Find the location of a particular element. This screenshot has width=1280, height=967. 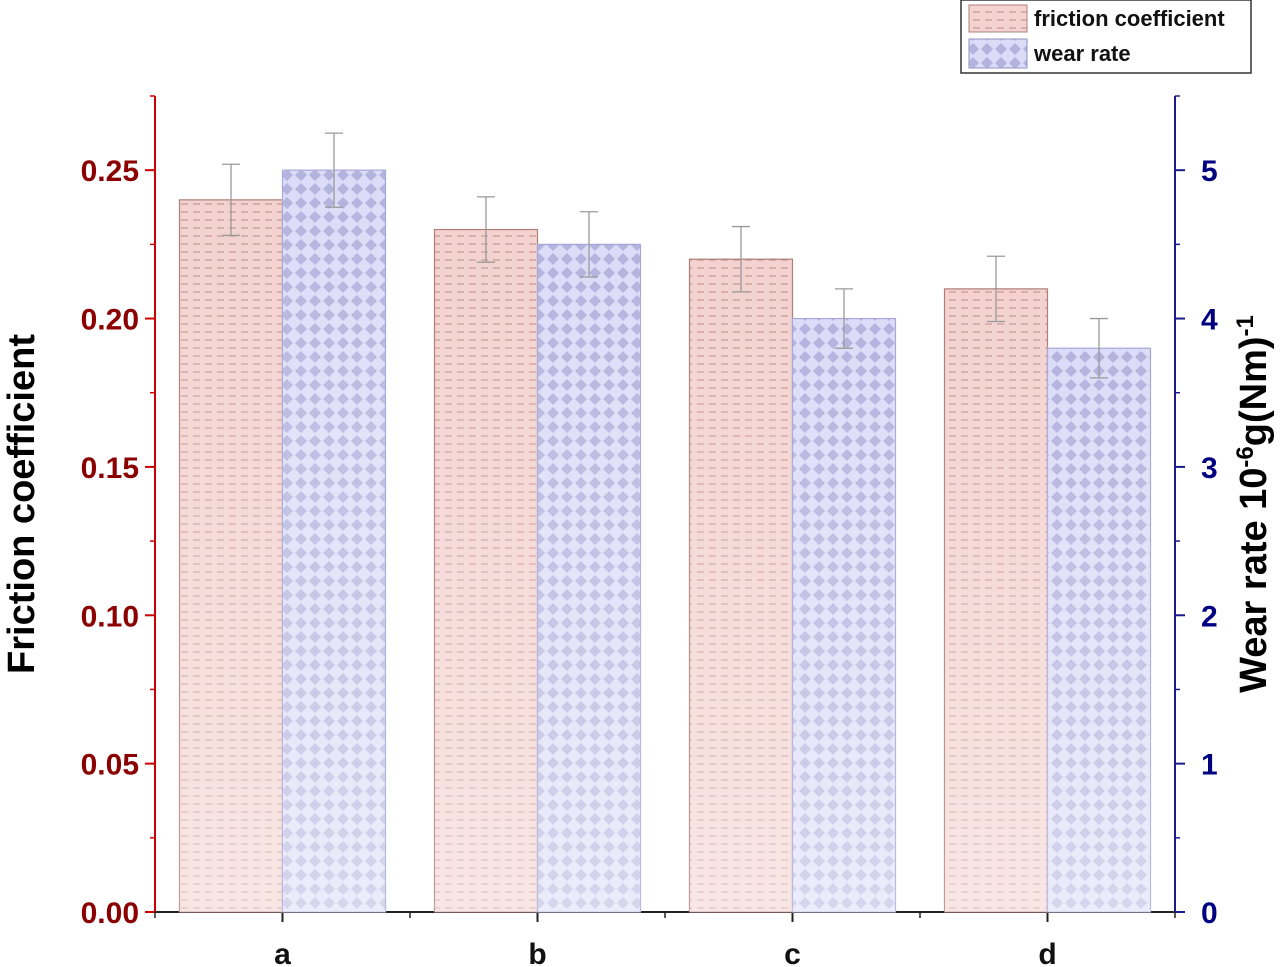

bar-wear-shade-b is located at coordinates (589, 578).